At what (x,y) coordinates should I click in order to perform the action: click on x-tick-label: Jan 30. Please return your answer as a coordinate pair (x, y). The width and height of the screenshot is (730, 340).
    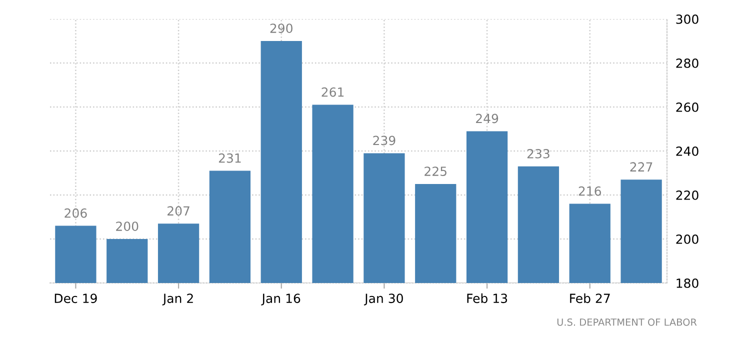
    Looking at the image, I should click on (383, 300).